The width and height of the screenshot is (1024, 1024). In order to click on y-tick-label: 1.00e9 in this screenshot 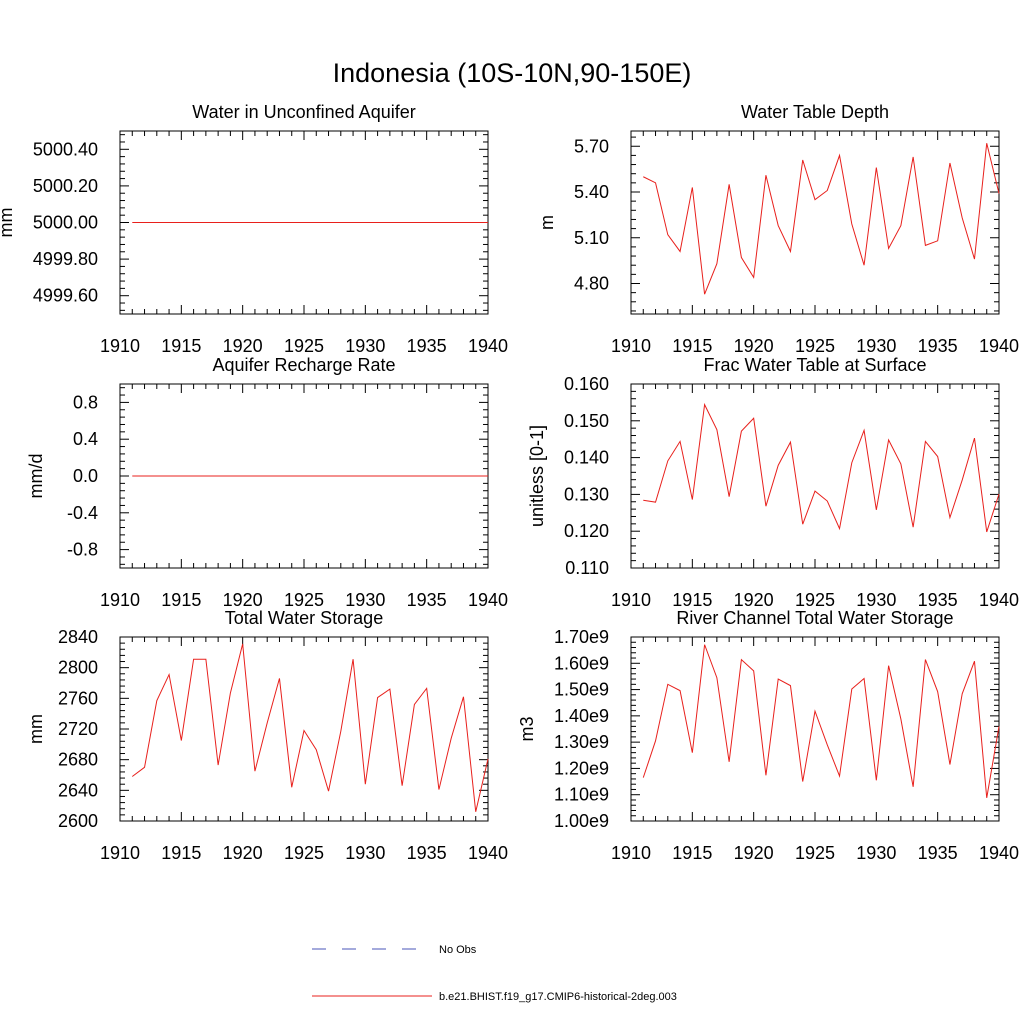, I will do `click(581, 821)`.